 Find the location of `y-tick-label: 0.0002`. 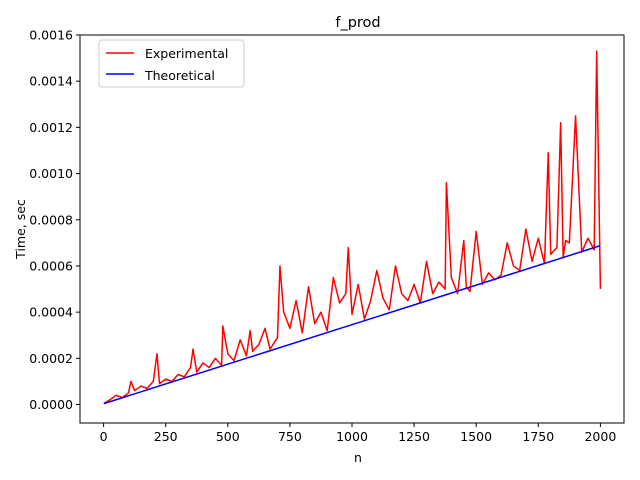

y-tick-label: 0.0002 is located at coordinates (51, 358).